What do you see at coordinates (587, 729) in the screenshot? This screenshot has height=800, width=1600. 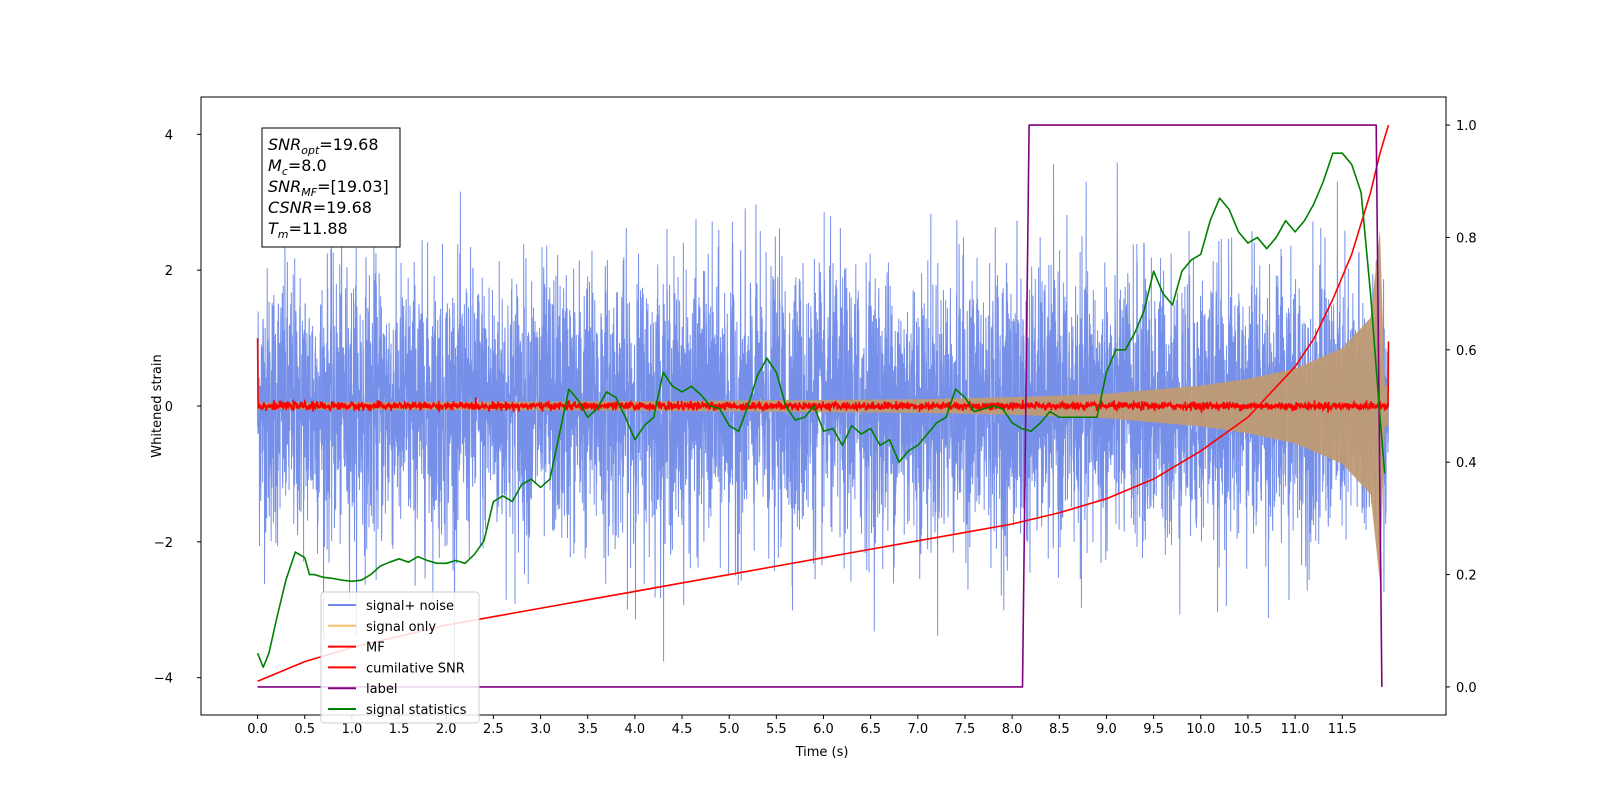 I see `x-tick-label: 3.5` at bounding box center [587, 729].